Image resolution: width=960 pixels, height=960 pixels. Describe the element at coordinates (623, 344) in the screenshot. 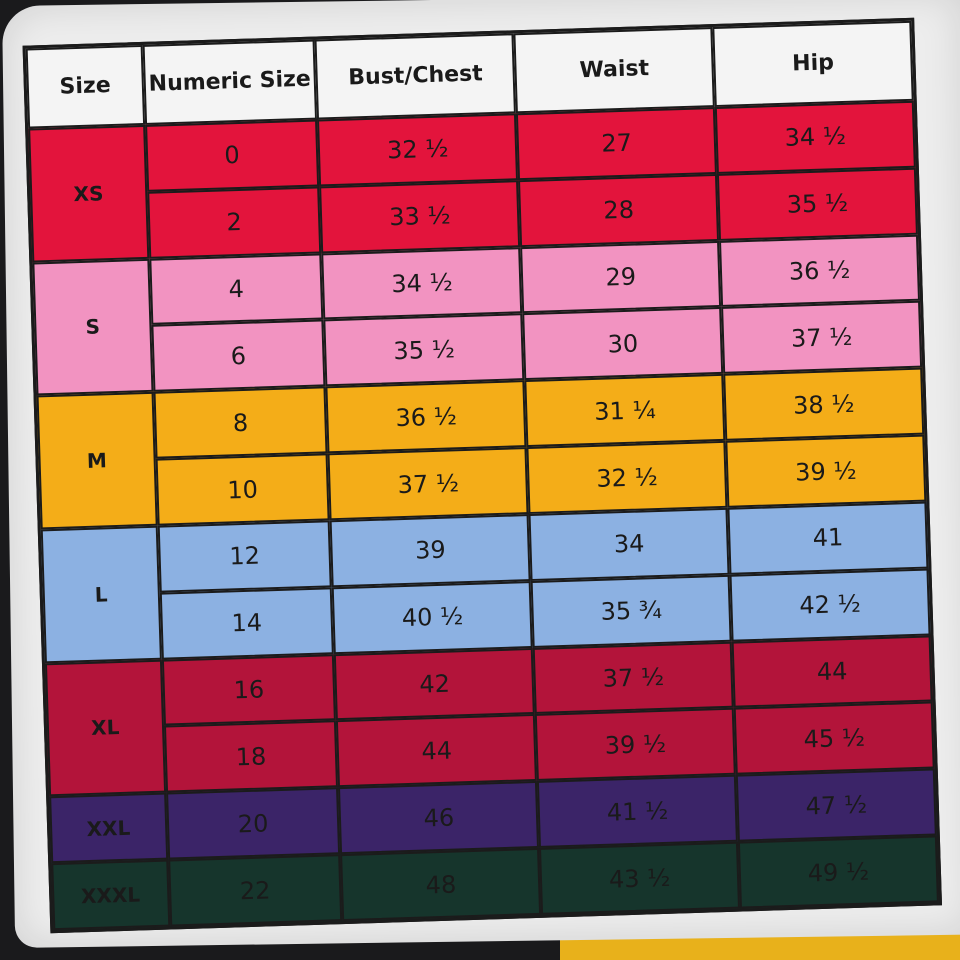

I see `waist-cell: 30` at that location.